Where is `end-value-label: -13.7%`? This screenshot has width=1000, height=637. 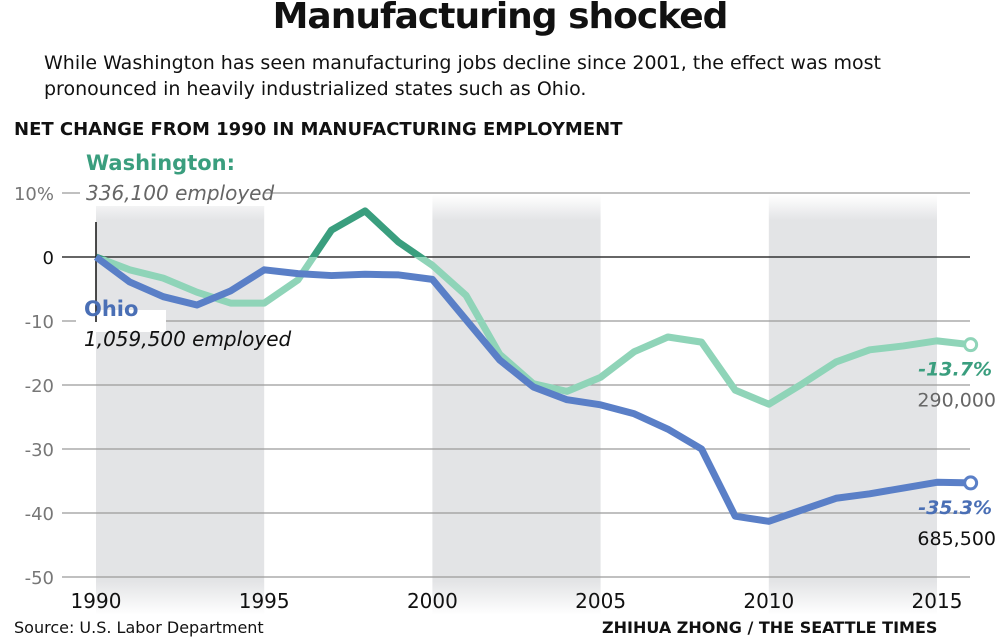
end-value-label: -13.7% is located at coordinates (955, 370).